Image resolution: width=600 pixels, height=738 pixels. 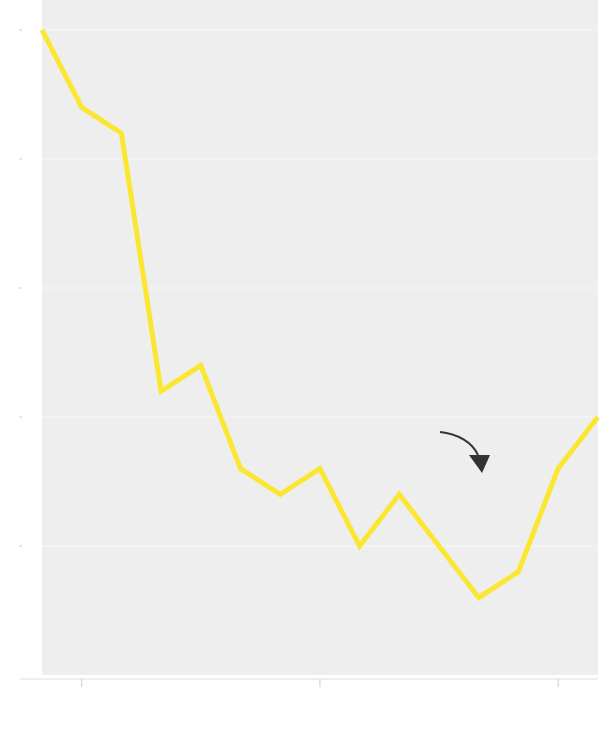 What do you see at coordinates (309, 682) in the screenshot?
I see `x-axis` at bounding box center [309, 682].